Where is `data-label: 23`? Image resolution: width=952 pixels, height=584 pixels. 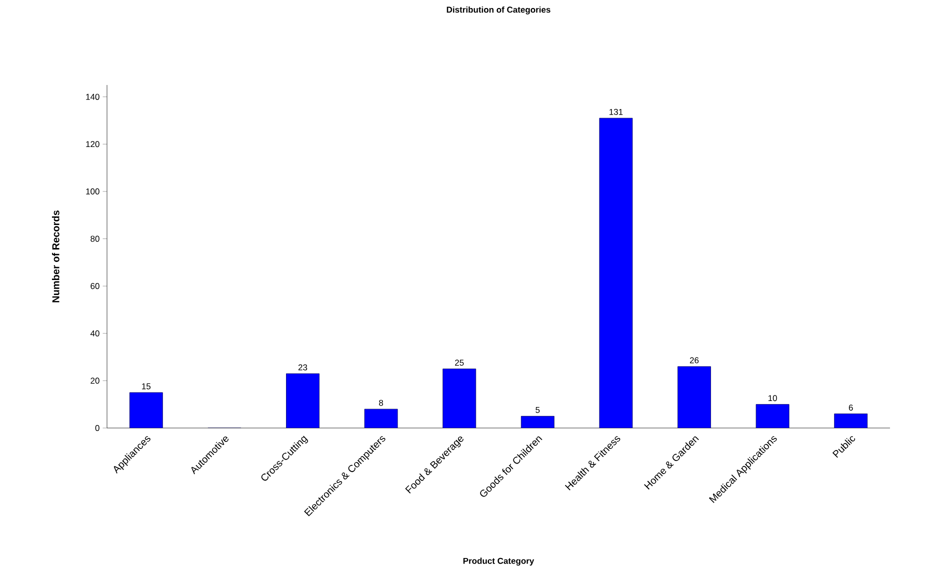
data-label: 23 is located at coordinates (303, 367).